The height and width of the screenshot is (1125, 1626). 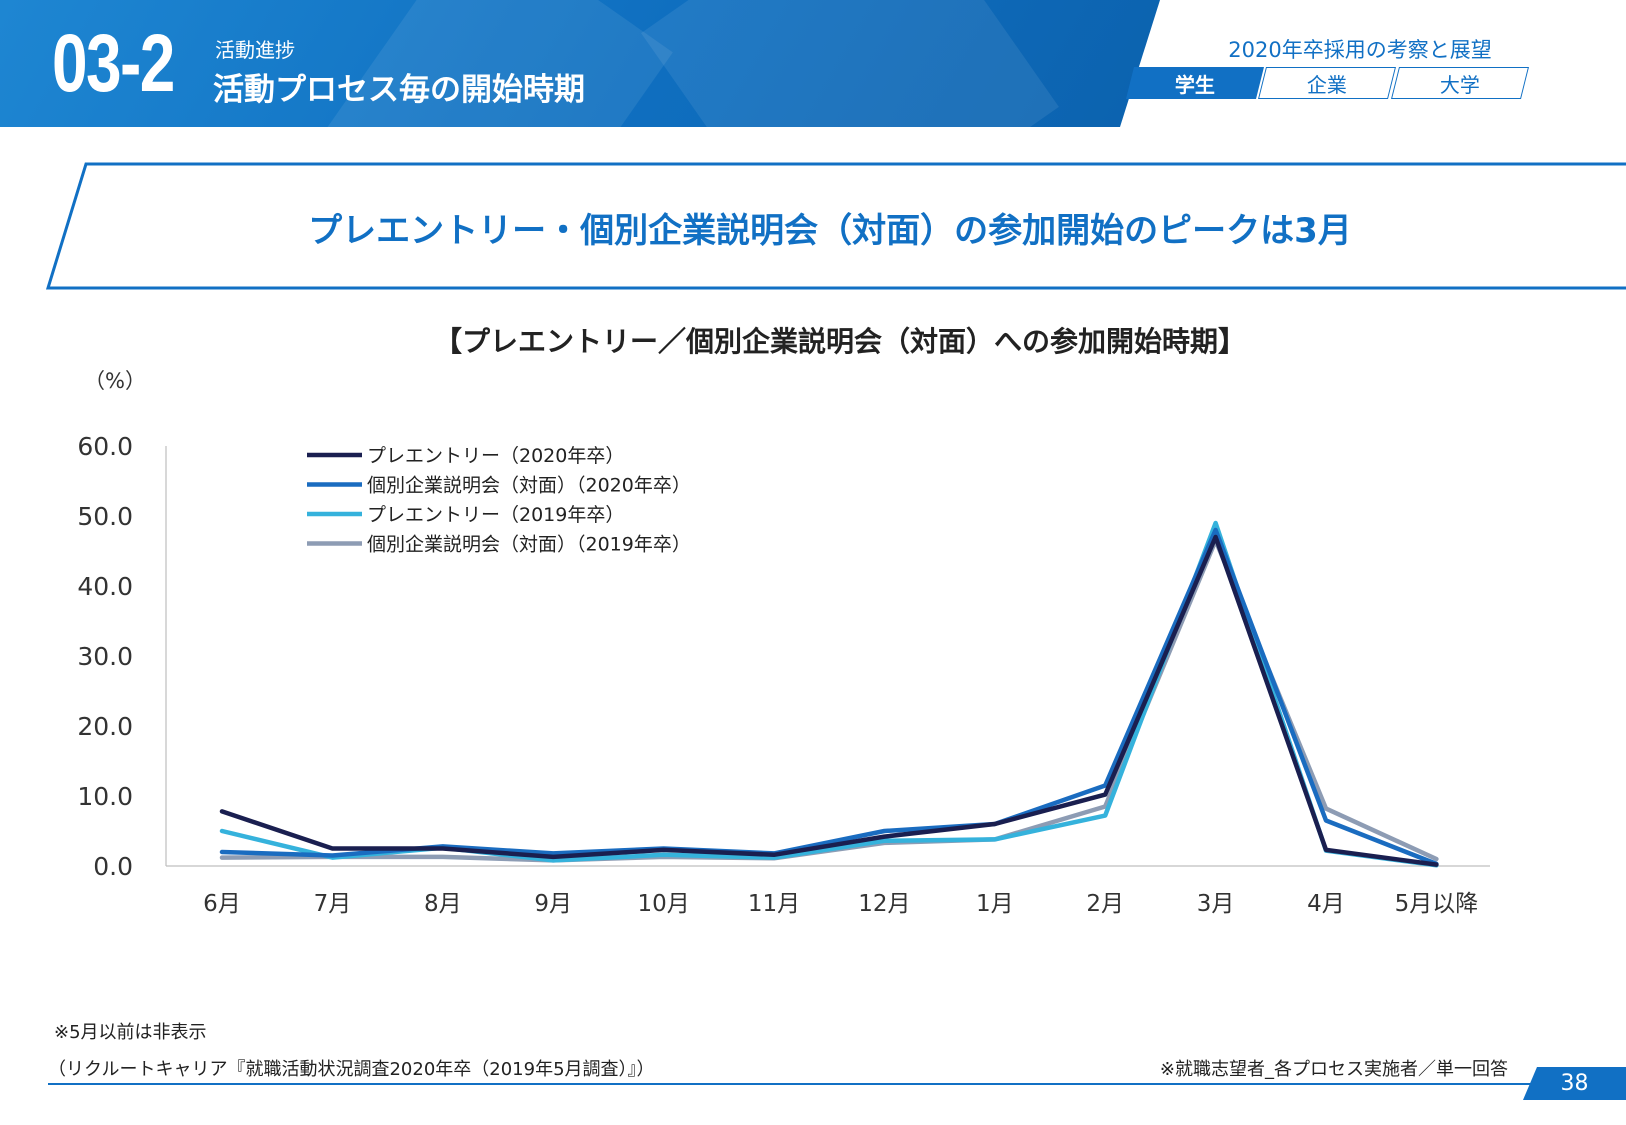 I want to click on y-tick-label: 10.0, so click(x=105, y=796).